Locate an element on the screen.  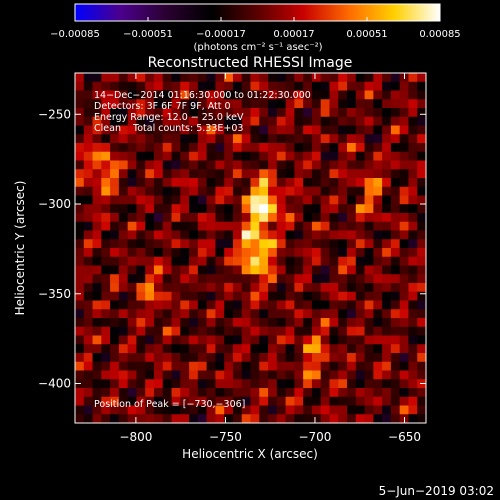
x-axis-label: Heliocentric X (arcsec) is located at coordinates (250, 454).